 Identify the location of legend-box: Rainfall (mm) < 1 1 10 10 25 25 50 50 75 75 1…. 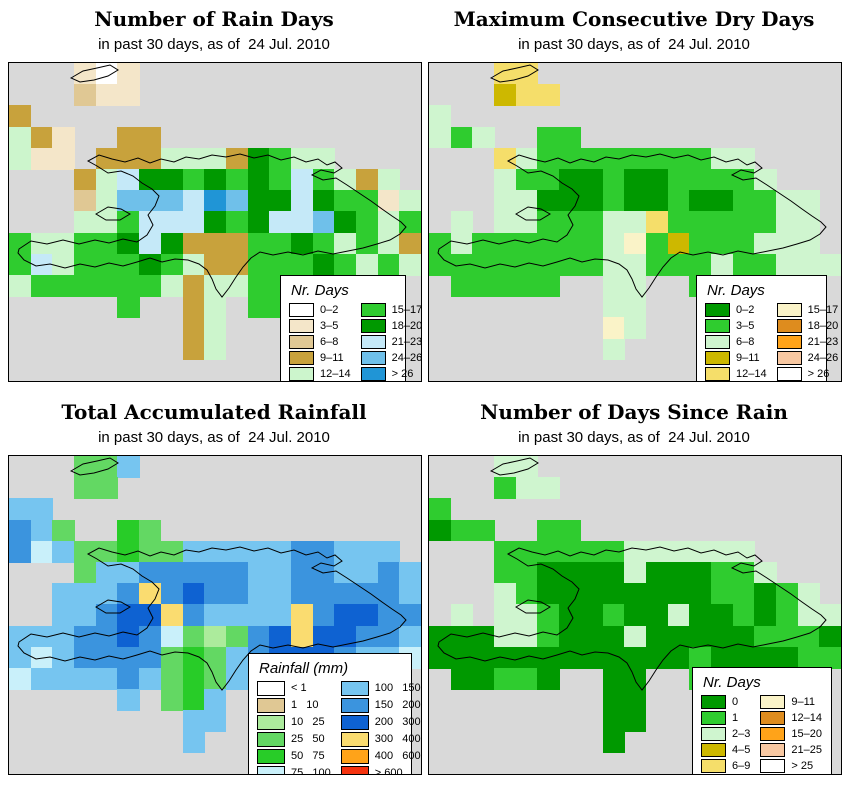
(334, 713).